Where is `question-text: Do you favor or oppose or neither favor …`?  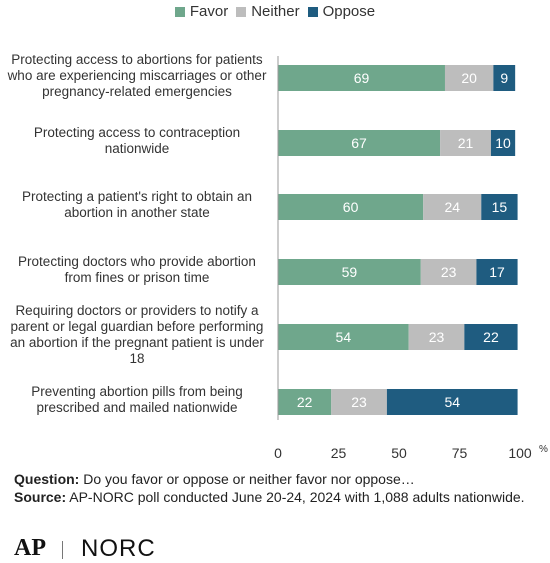 question-text: Do you favor or oppose or neither favor … is located at coordinates (249, 479).